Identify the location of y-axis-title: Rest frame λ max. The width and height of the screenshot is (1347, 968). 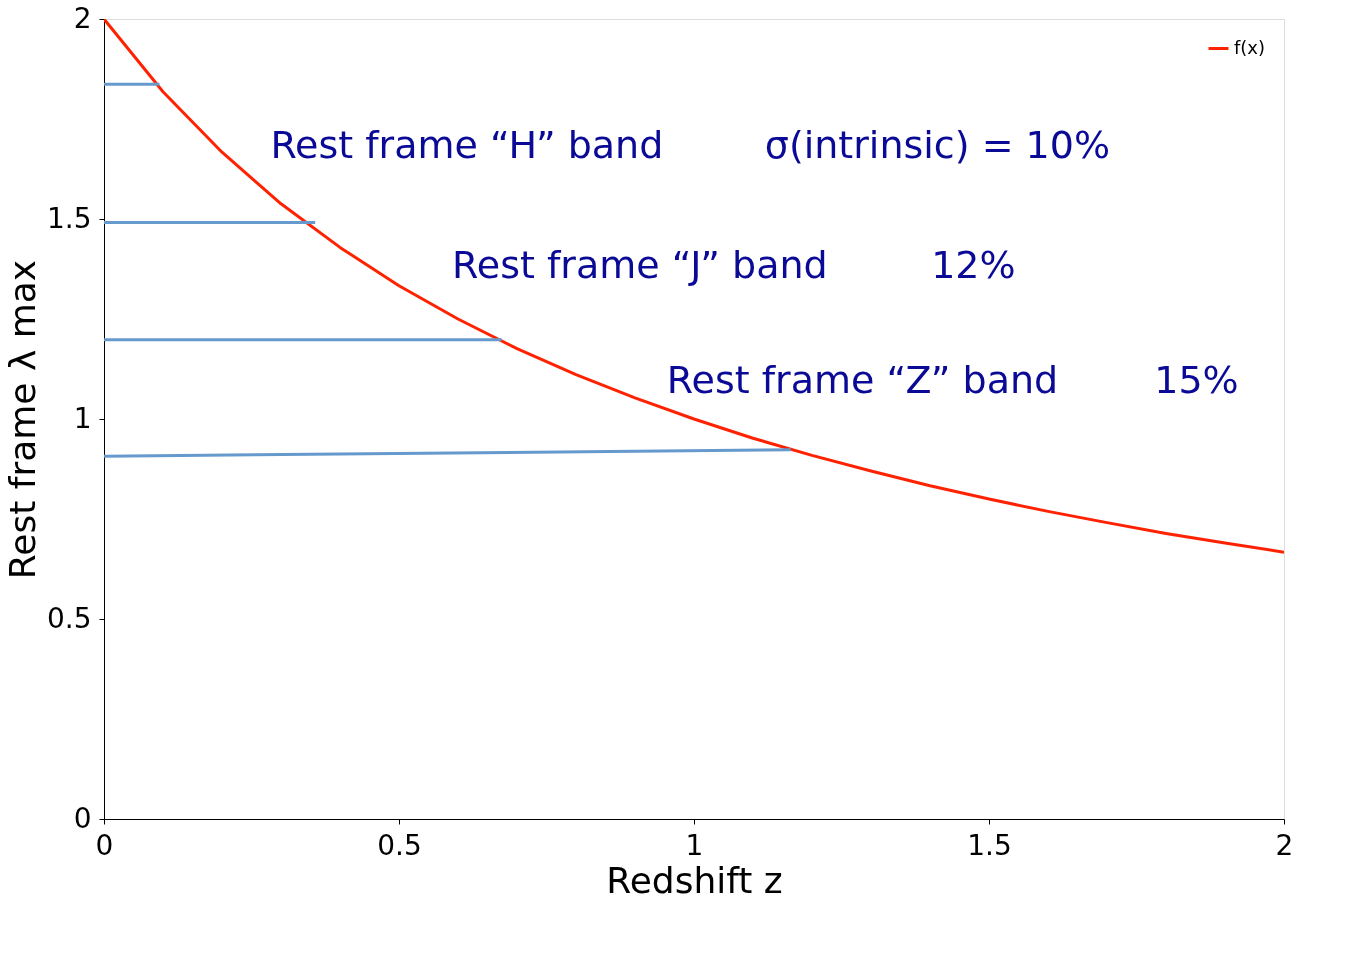
(22, 419).